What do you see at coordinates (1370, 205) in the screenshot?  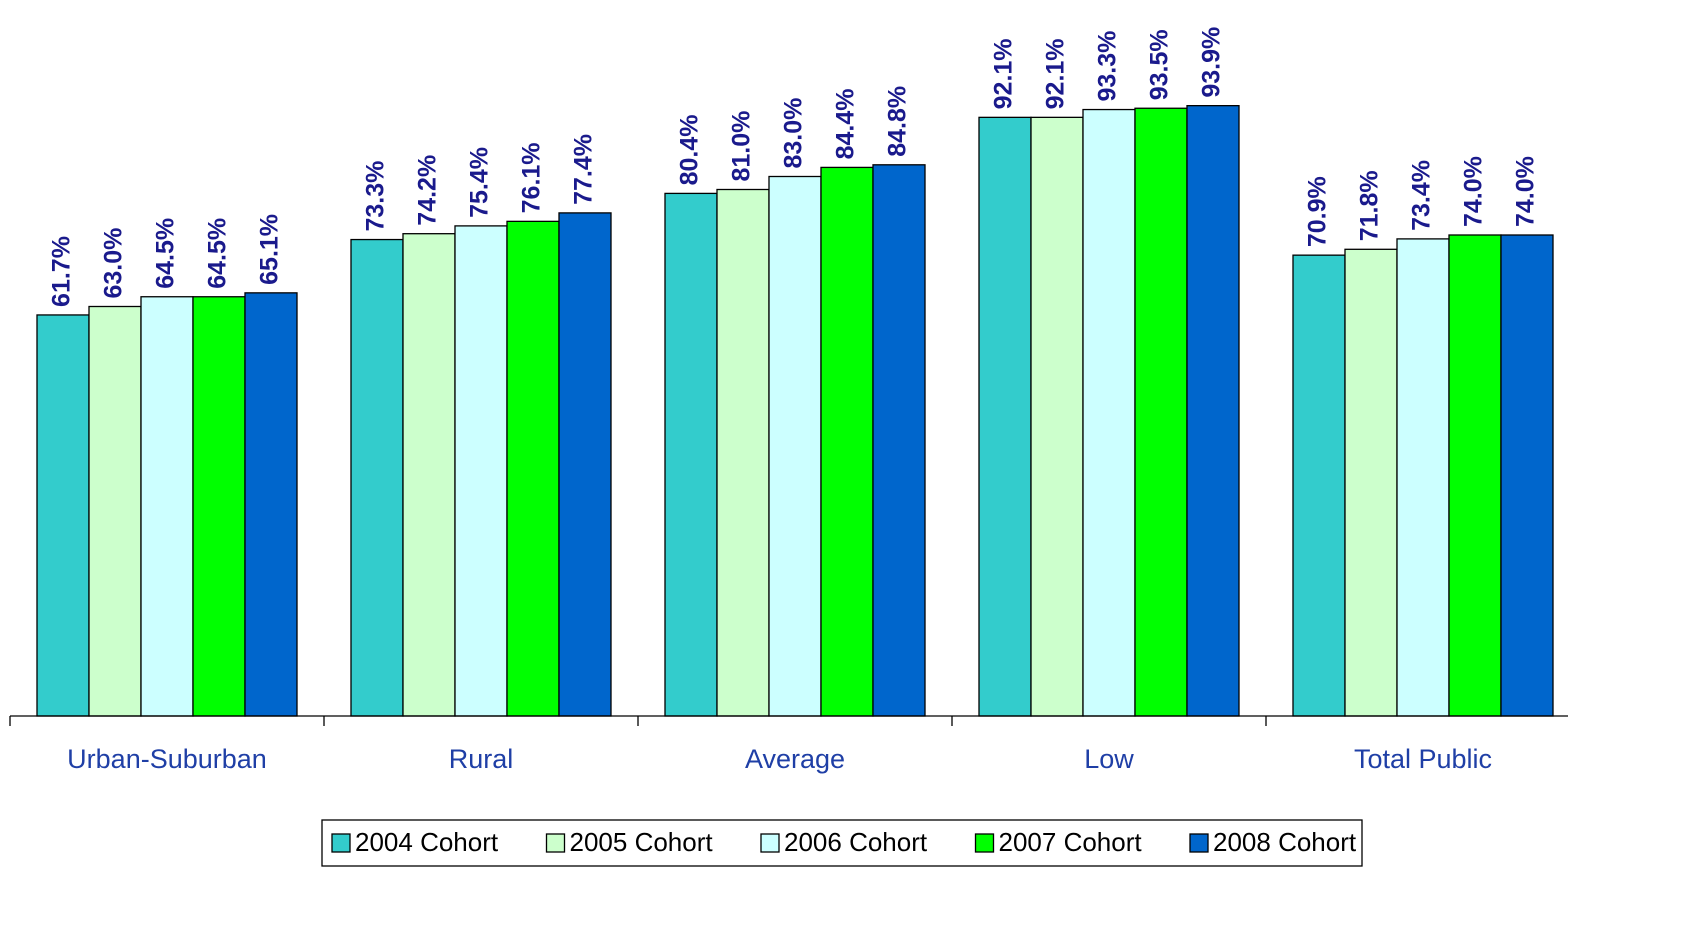 I see `value-label: 71.8%` at bounding box center [1370, 205].